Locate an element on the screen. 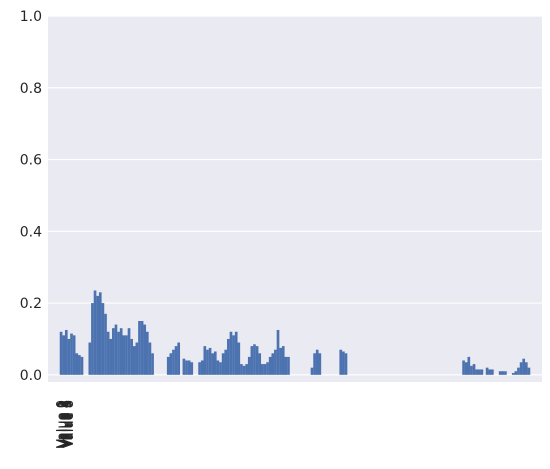 The width and height of the screenshot is (550, 469). y-tick-label: 0.2 is located at coordinates (31, 304).